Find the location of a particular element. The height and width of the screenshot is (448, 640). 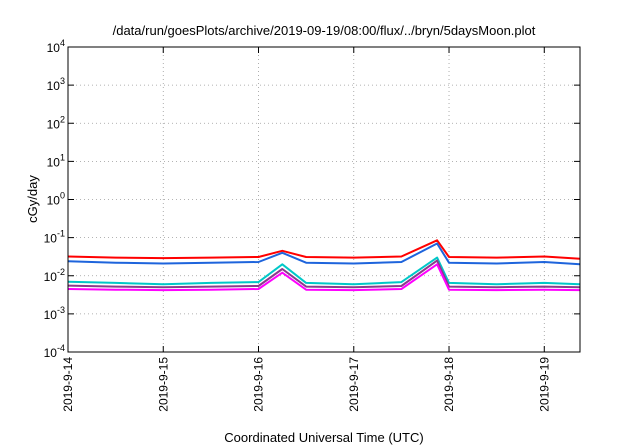

y-tick-label: 10³ is located at coordinates (56, 84).